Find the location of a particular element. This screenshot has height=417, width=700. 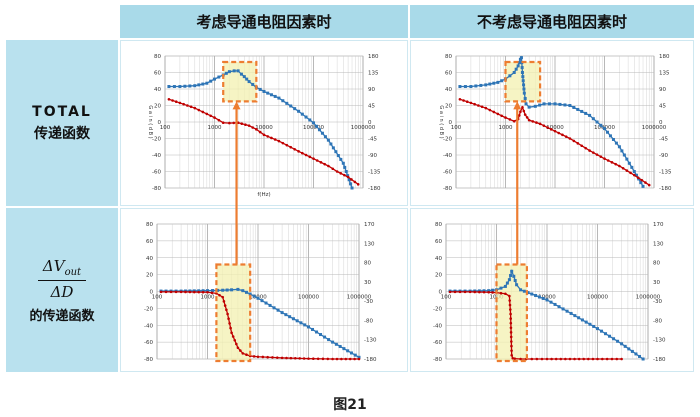

total-label-line1: TOTAL is located at coordinates (62, 111).